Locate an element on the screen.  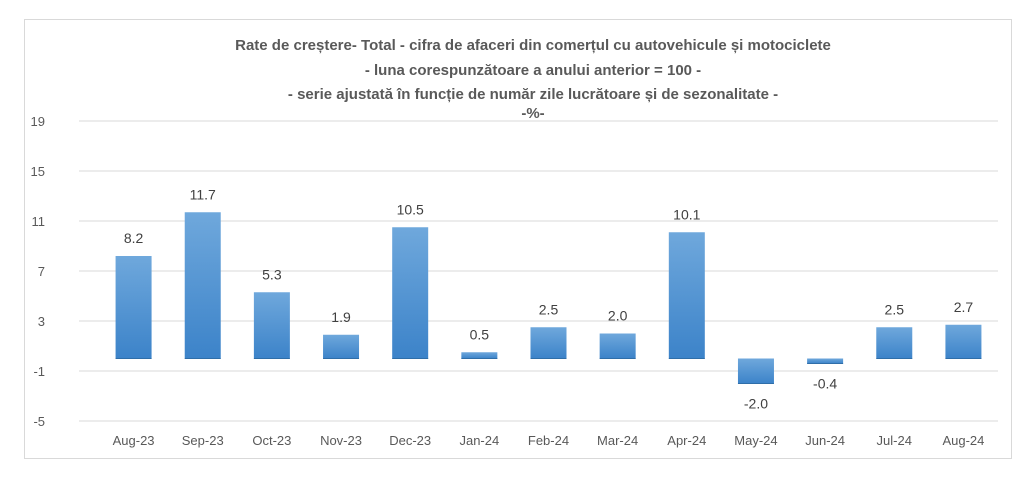
chart-title-line-4: -%- is located at coordinates (532, 113).